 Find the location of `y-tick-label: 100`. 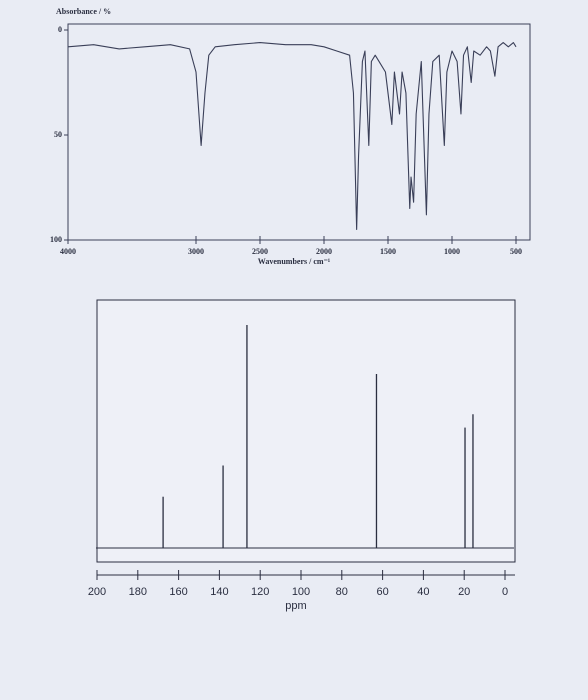

y-tick-label: 100 is located at coordinates (56, 239).